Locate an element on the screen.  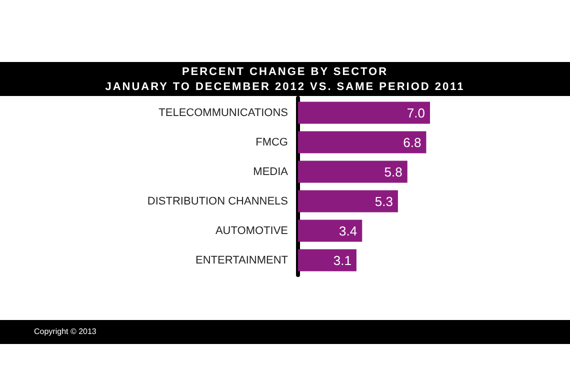
data-label: 7.0 is located at coordinates (415, 112).